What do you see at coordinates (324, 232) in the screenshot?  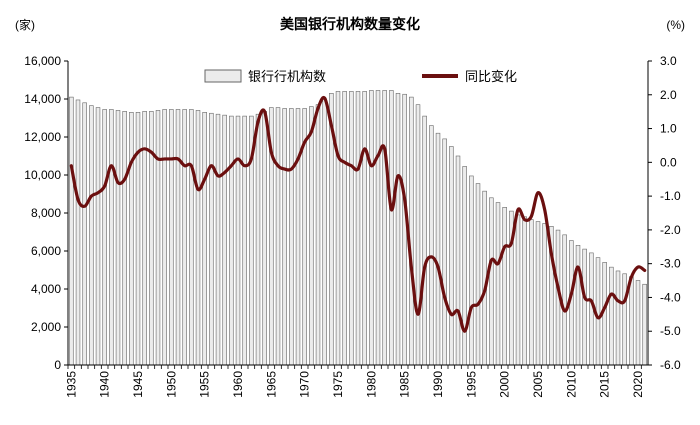 I see `bar-1973` at bounding box center [324, 232].